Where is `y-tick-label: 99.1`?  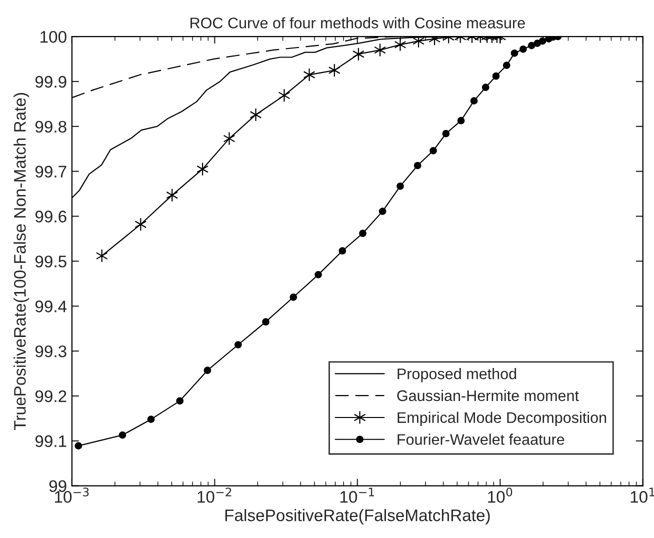 y-tick-label: 99.1 is located at coordinates (50, 441).